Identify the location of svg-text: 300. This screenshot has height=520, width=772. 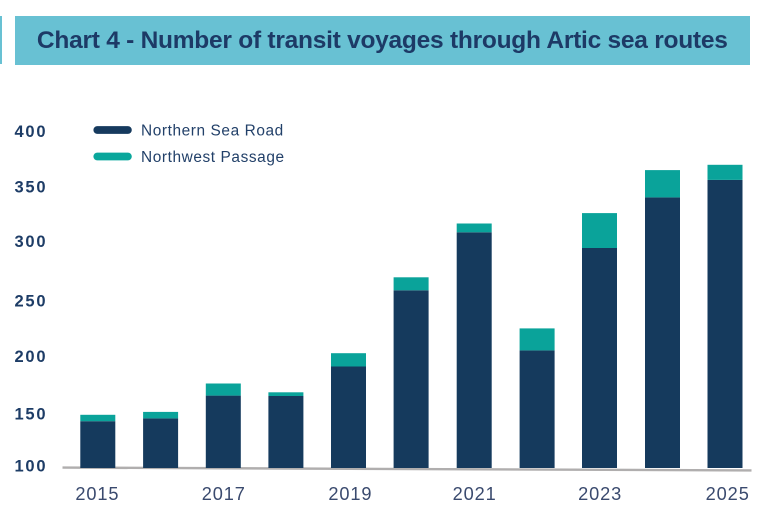
(30, 242).